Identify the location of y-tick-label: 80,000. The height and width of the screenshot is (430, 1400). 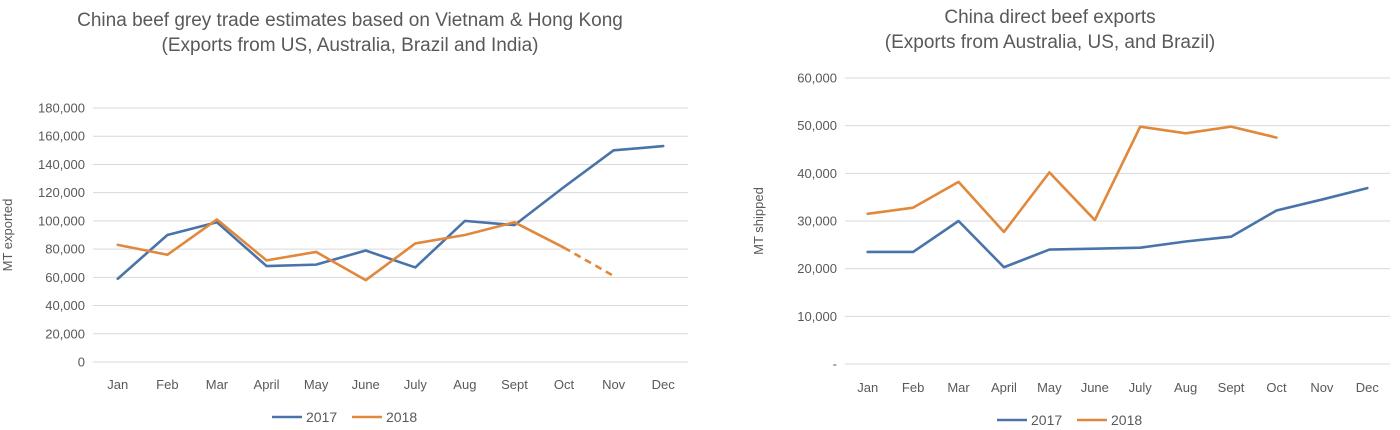
(65, 249).